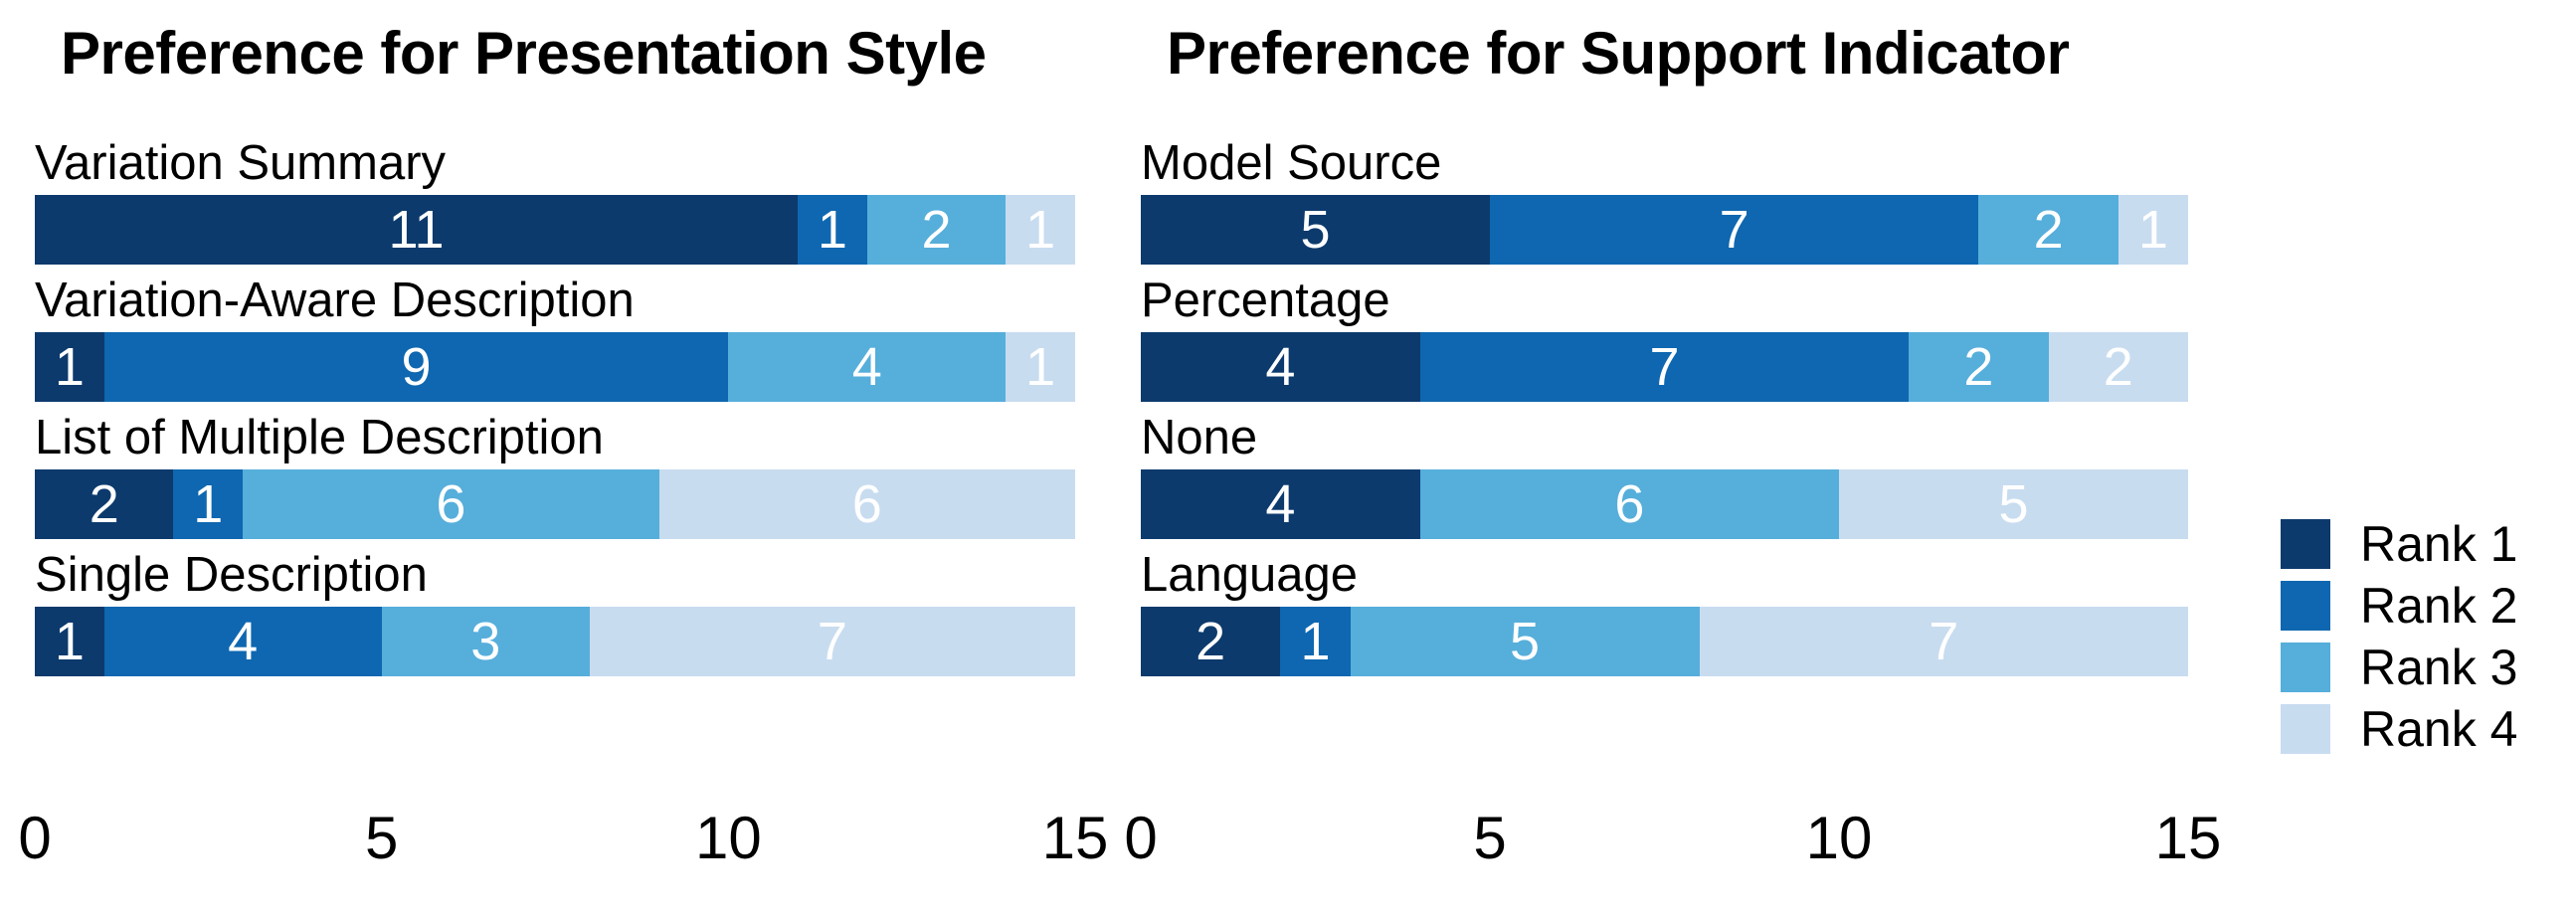 Image resolution: width=2576 pixels, height=919 pixels. Describe the element at coordinates (1291, 163) in the screenshot. I see `bar-row-label: Model Source` at that location.